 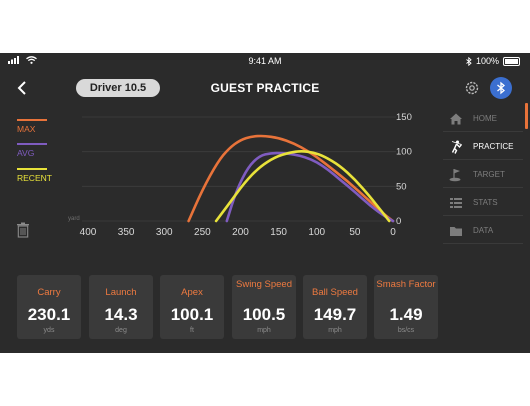 I want to click on metric-value: 149.7, so click(x=335, y=314).